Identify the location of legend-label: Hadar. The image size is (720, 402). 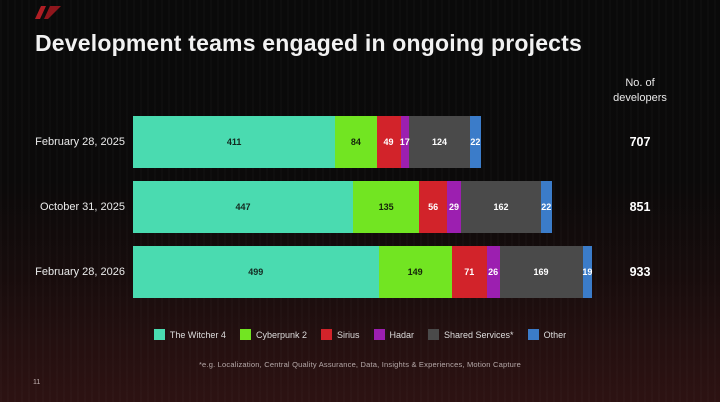
(402, 334).